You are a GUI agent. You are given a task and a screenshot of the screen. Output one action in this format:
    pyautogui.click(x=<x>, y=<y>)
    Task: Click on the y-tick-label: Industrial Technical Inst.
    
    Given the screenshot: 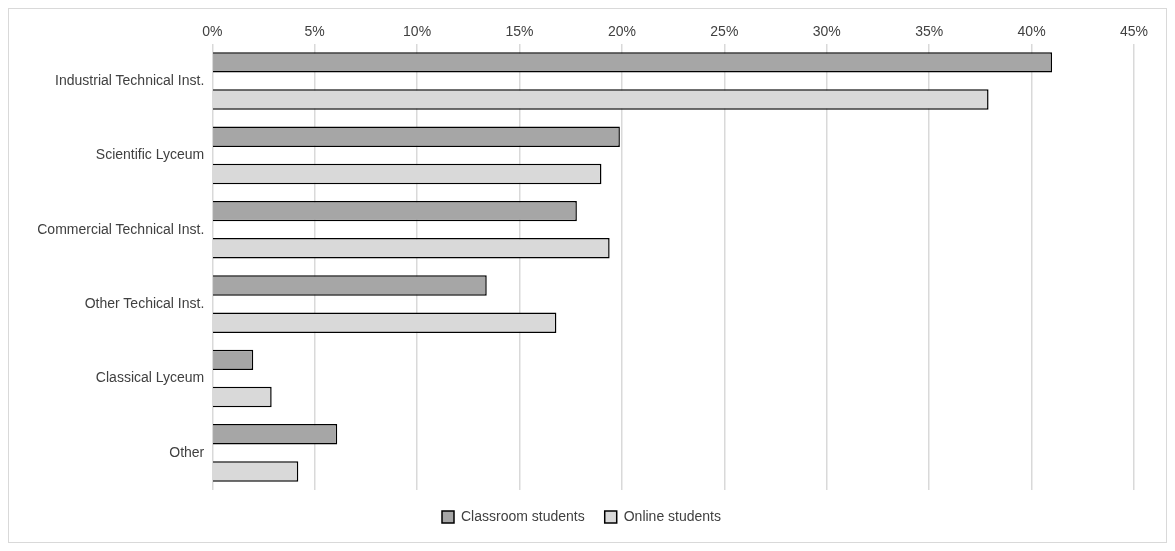 What is the action you would take?
    pyautogui.click(x=130, y=79)
    